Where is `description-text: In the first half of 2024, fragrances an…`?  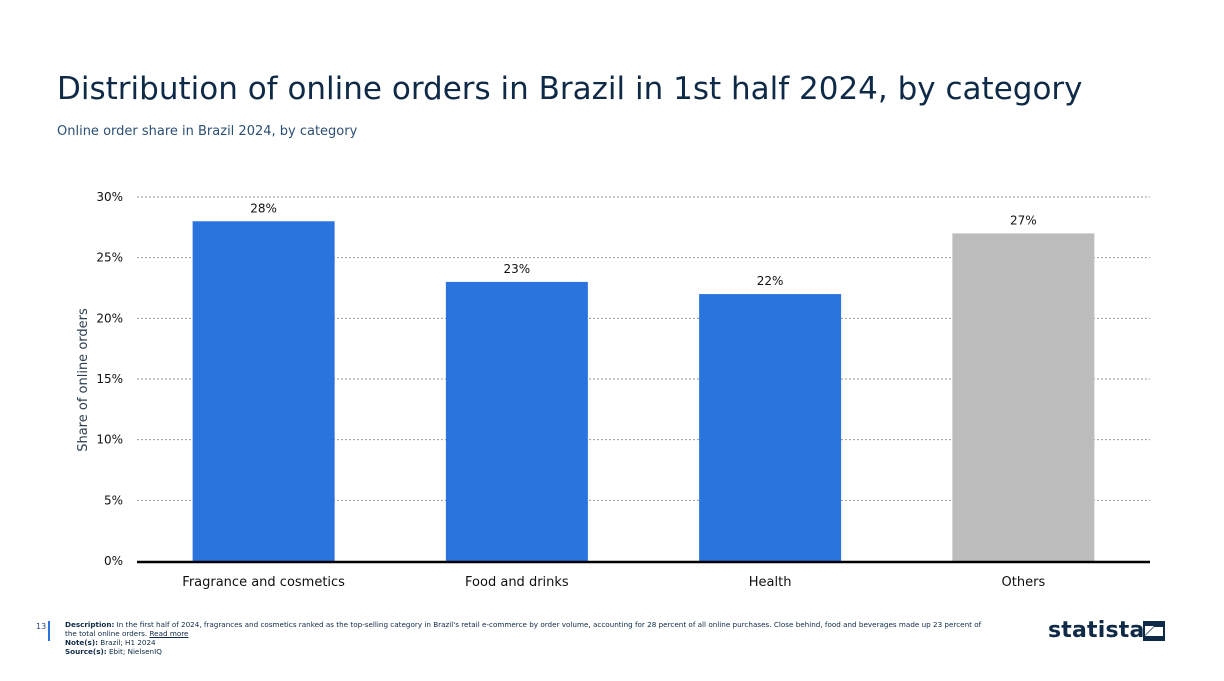 description-text: In the first half of 2024, fragrances an… is located at coordinates (523, 629).